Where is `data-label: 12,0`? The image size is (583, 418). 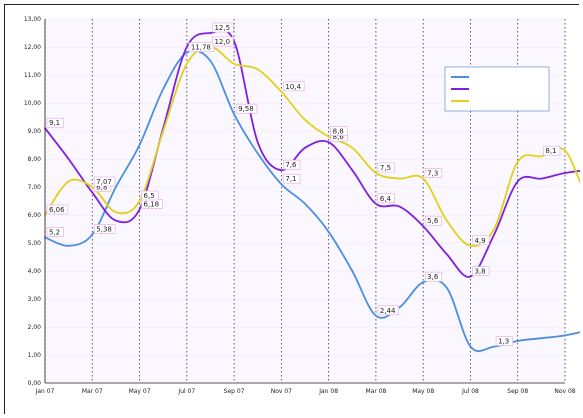
data-label: 12,0 is located at coordinates (222, 42).